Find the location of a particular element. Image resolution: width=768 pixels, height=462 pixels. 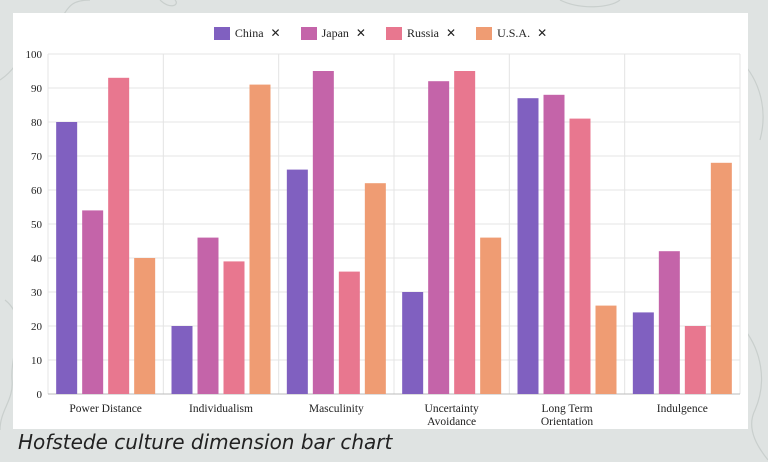

legend-item-japan: Japan ✕ is located at coordinates (333, 33).